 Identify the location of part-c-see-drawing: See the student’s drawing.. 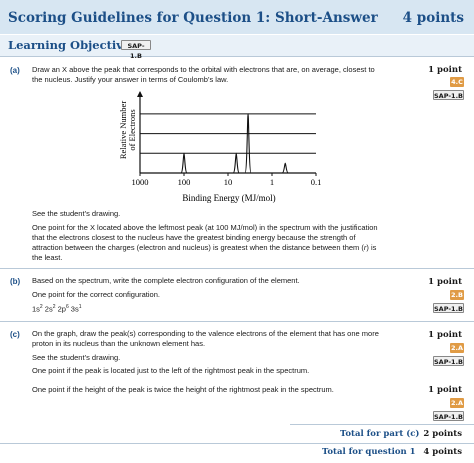
(76, 357).